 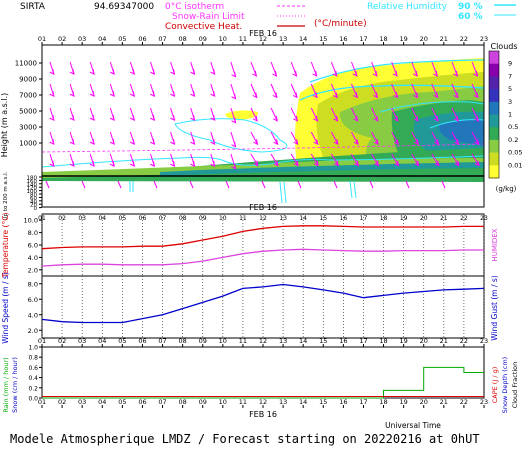 What do you see at coordinates (243, 341) in the screenshot?
I see `hour-axis-wind-label: 11` at bounding box center [243, 341].